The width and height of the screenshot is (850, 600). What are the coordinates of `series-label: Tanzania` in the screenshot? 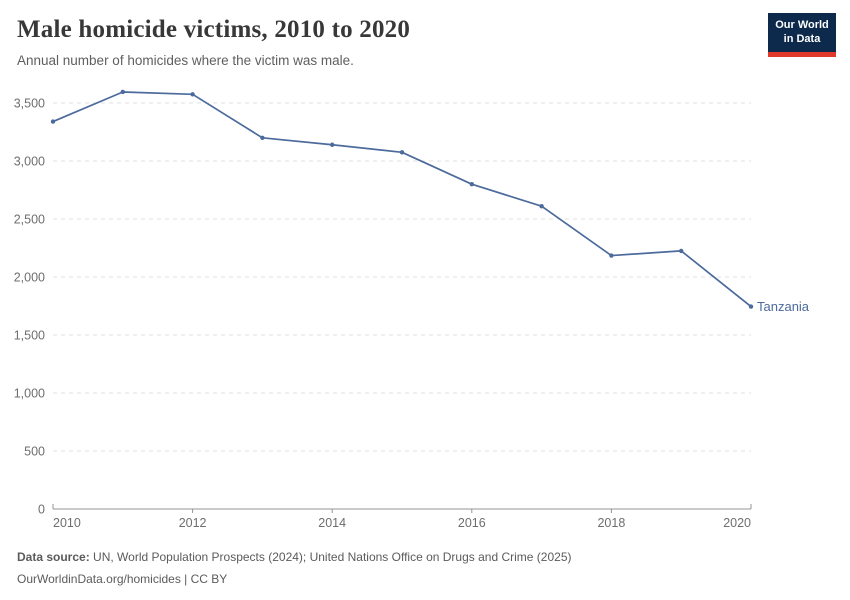 It's located at (783, 306).